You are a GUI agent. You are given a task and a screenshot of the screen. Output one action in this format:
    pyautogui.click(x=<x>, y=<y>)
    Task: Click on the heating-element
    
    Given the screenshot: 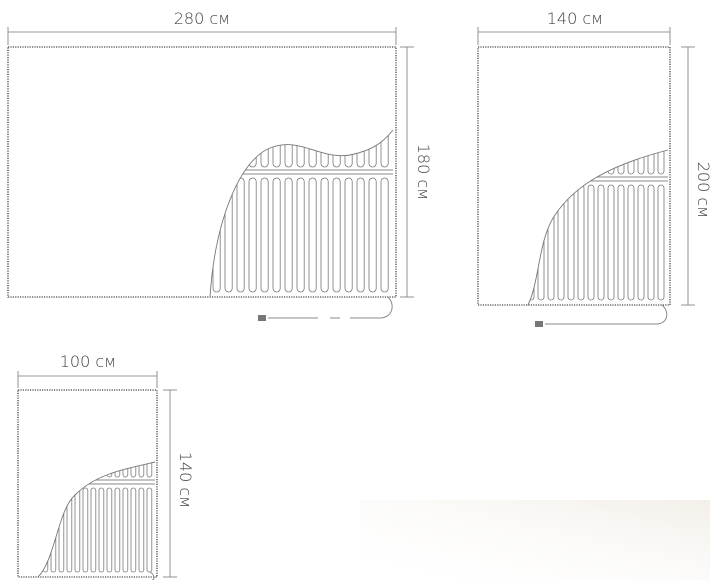 What is the action you would take?
    pyautogui.click(x=598, y=225)
    